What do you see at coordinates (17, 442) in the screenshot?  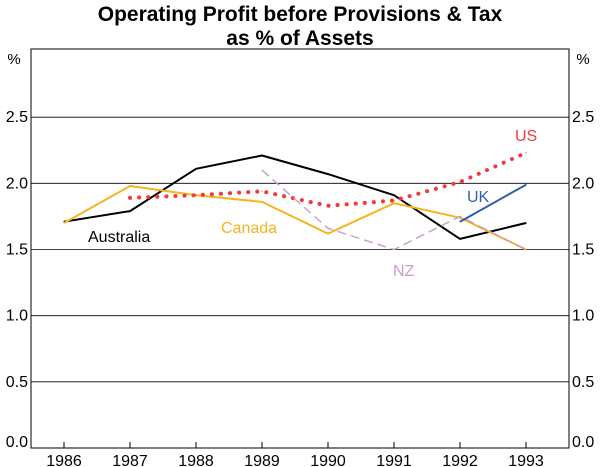 I see `y-tick-left-0: 0.0` at bounding box center [17, 442].